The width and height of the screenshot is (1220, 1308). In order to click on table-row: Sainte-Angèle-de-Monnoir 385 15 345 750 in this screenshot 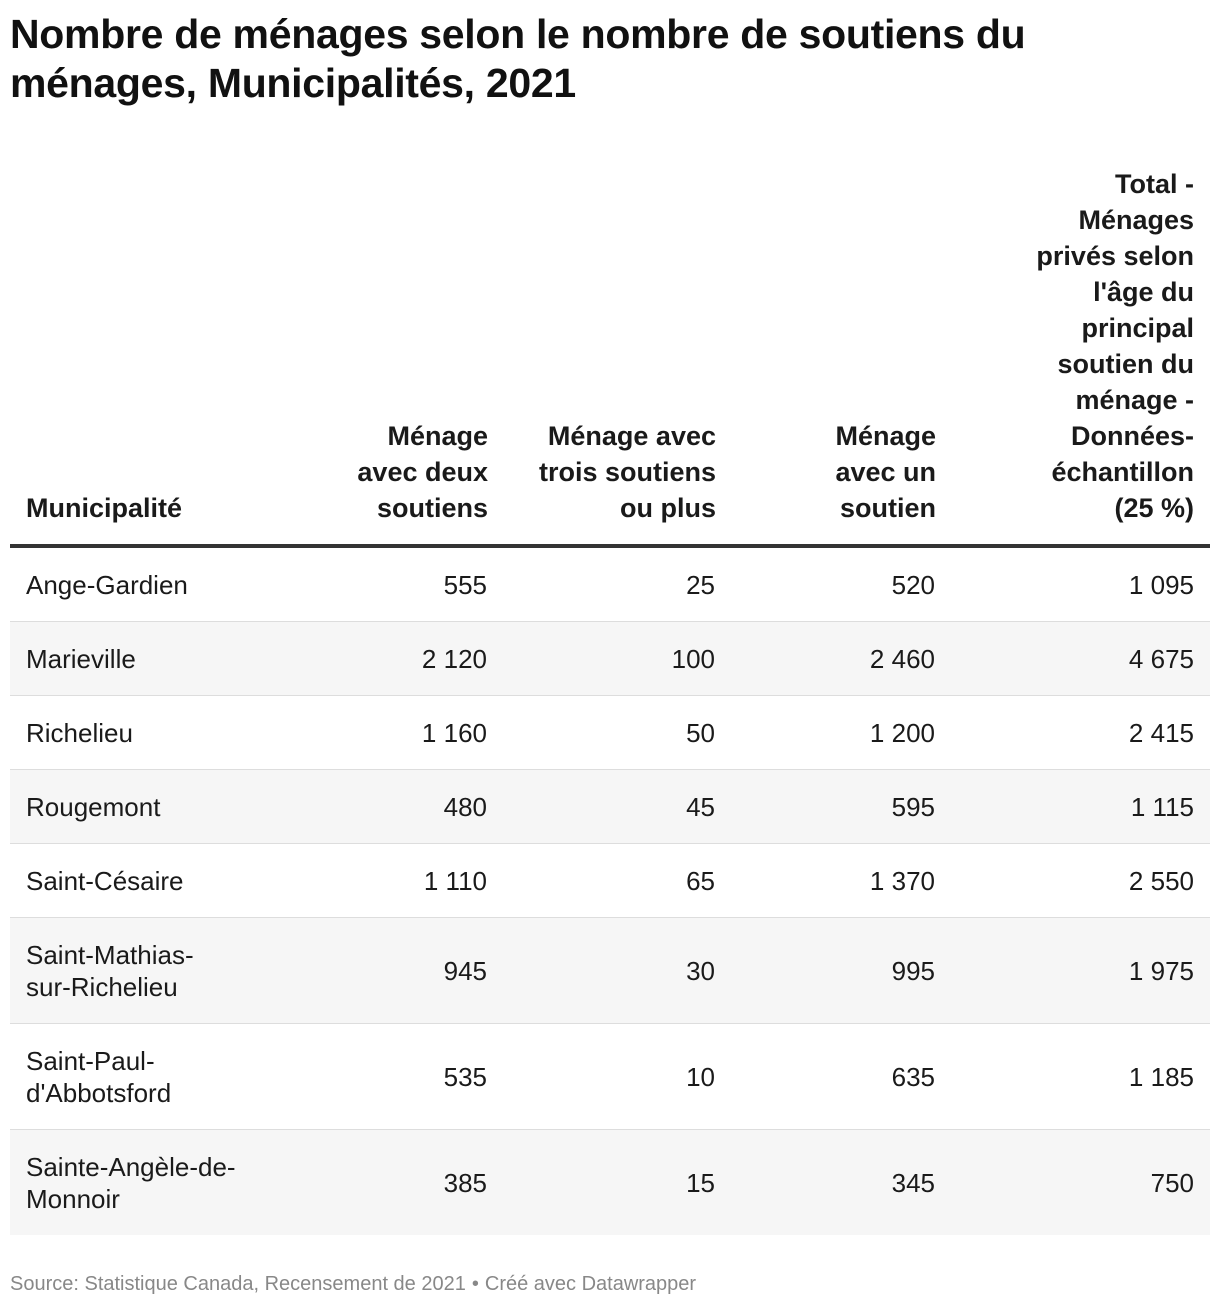, I will do `click(610, 1182)`.